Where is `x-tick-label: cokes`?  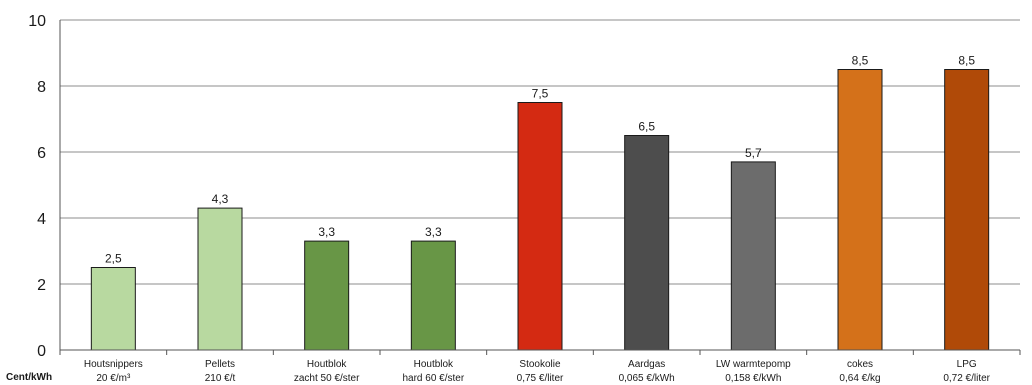
x-tick-label: cokes is located at coordinates (860, 364).